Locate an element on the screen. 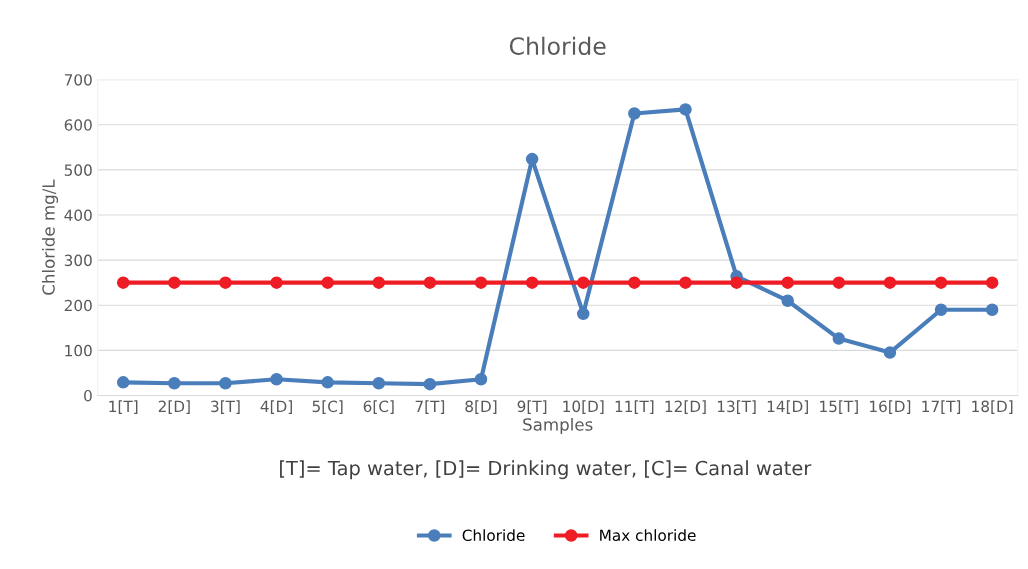 The width and height of the screenshot is (1028, 569). text: [T]= Tap water, [D]= Drinking water, [C]= Canal water is located at coordinates (546, 470).